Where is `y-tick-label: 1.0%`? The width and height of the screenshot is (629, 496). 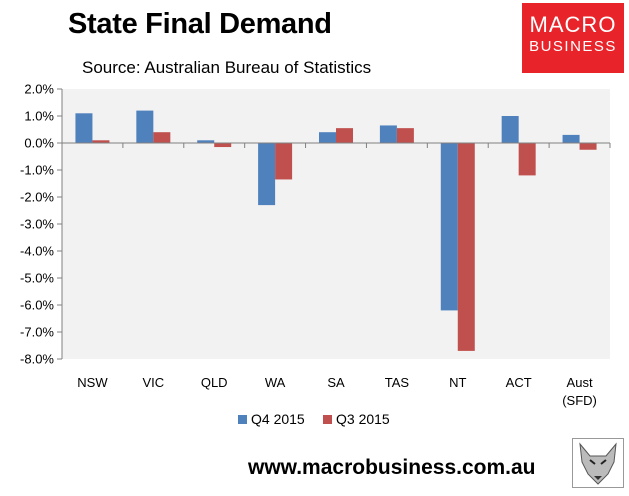
y-tick-label: 1.0% is located at coordinates (39, 116).